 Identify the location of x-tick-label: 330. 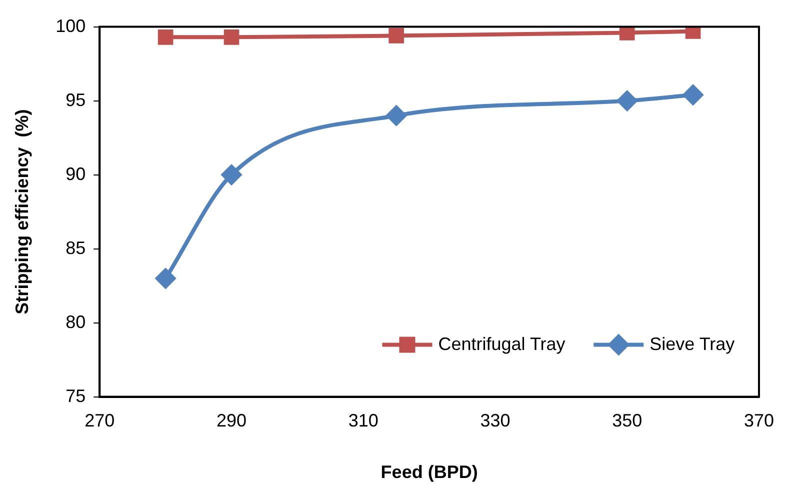
(495, 420).